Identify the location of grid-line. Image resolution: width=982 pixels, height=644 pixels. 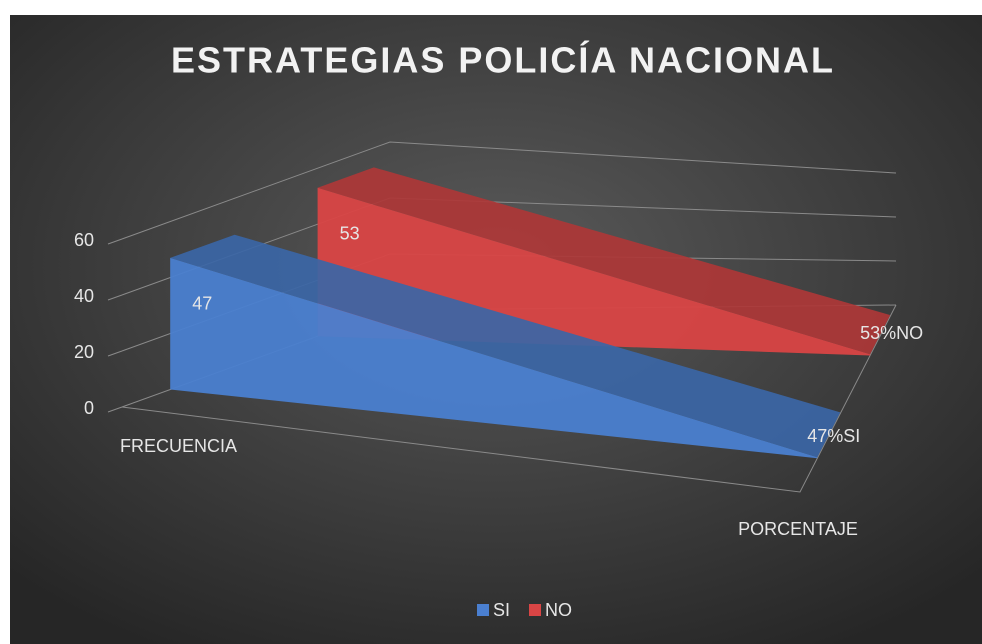
(509, 190).